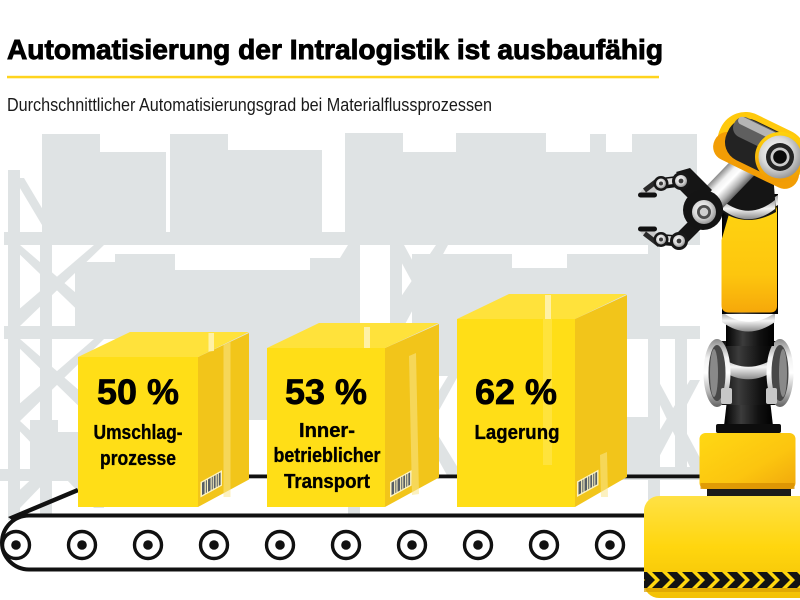 The image size is (800, 600). What do you see at coordinates (138, 459) in the screenshot?
I see `svg-text: prozesse` at bounding box center [138, 459].